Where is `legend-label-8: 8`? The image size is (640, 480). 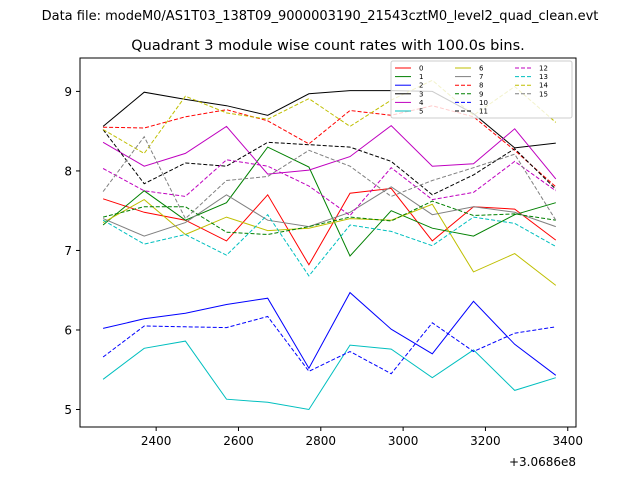 legend-label-8: 8 is located at coordinates (481, 86).